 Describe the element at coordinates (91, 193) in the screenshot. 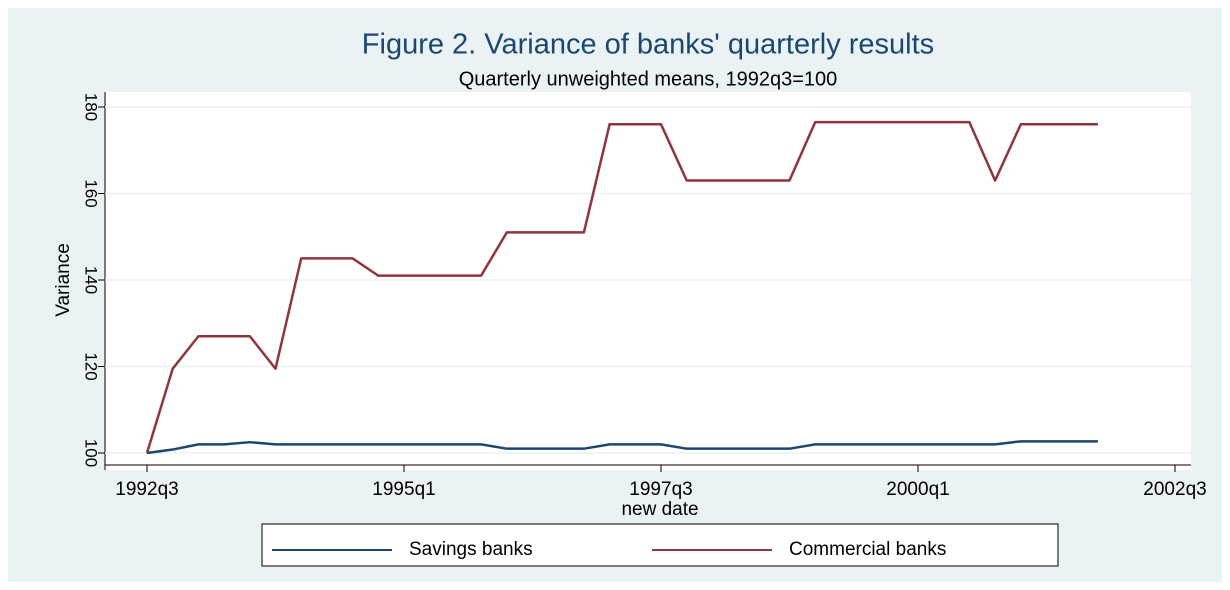

I see `y-tick-label: 160` at that location.